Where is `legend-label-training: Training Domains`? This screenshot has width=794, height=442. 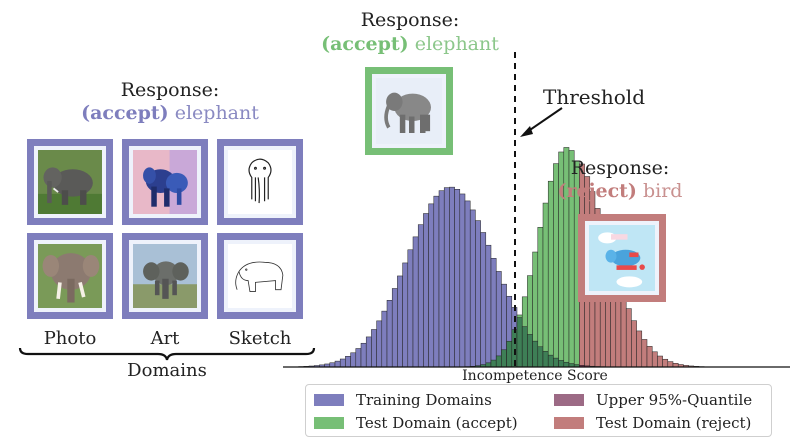 legend-label-training: Training Domains is located at coordinates (424, 400).